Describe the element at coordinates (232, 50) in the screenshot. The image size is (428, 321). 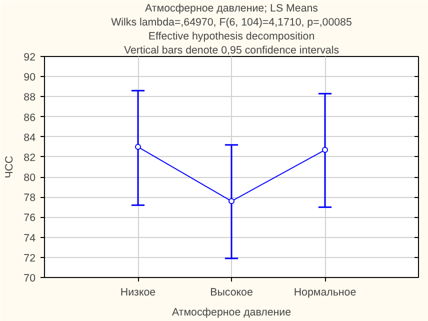
I see `annotation: Vertical bars denote 0,95 confidence intervals` at that location.